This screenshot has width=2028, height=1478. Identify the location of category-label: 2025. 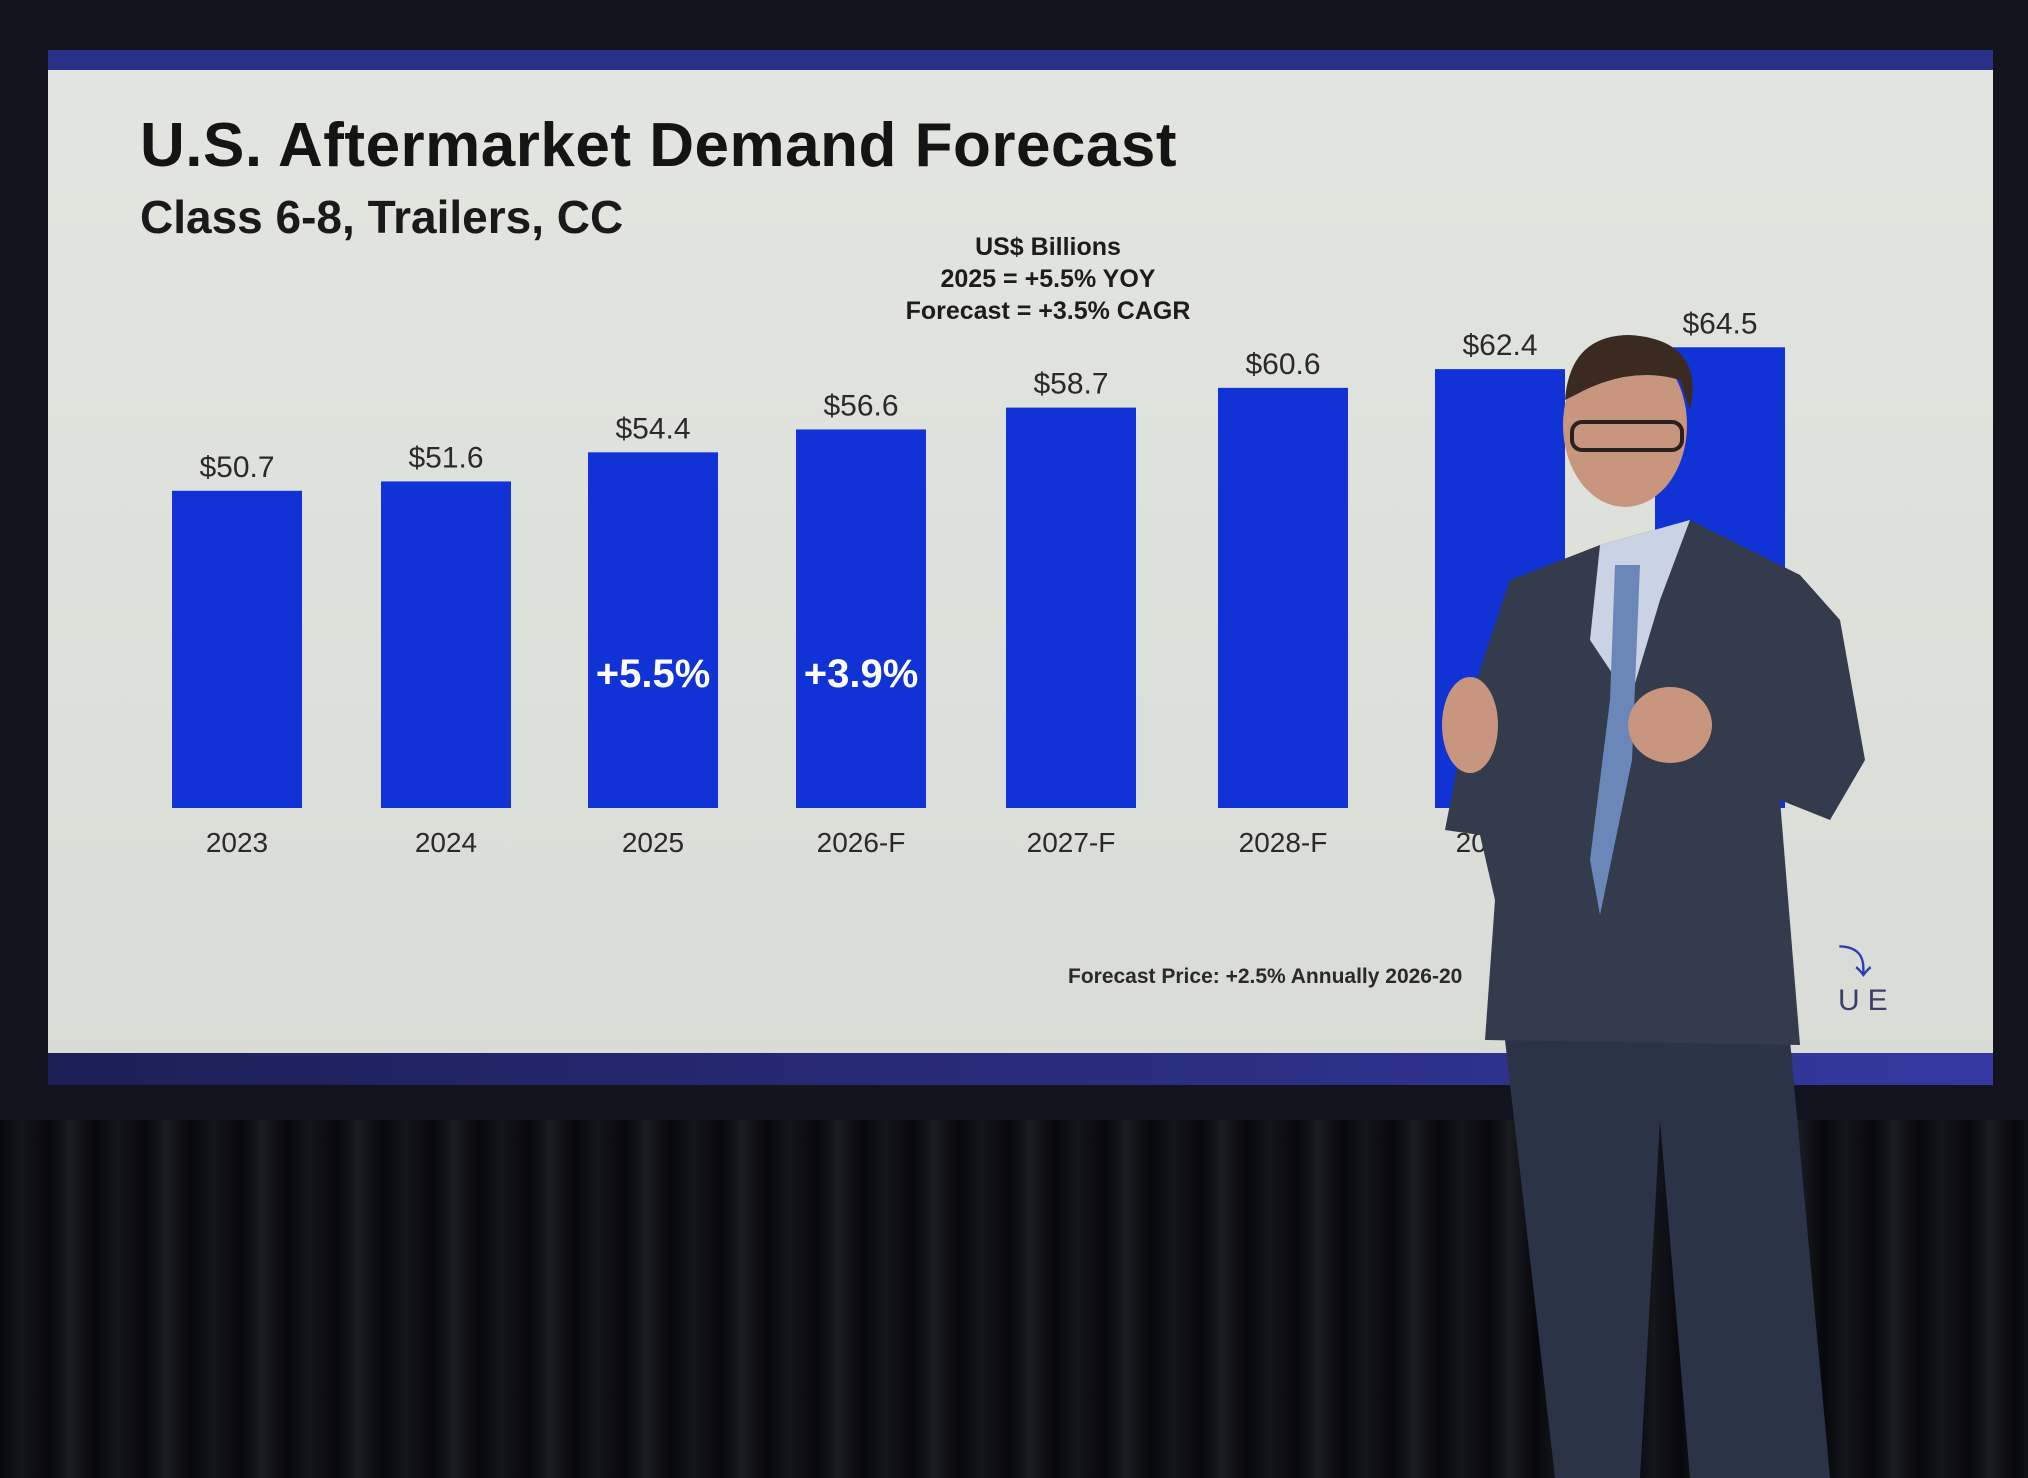
(653, 842).